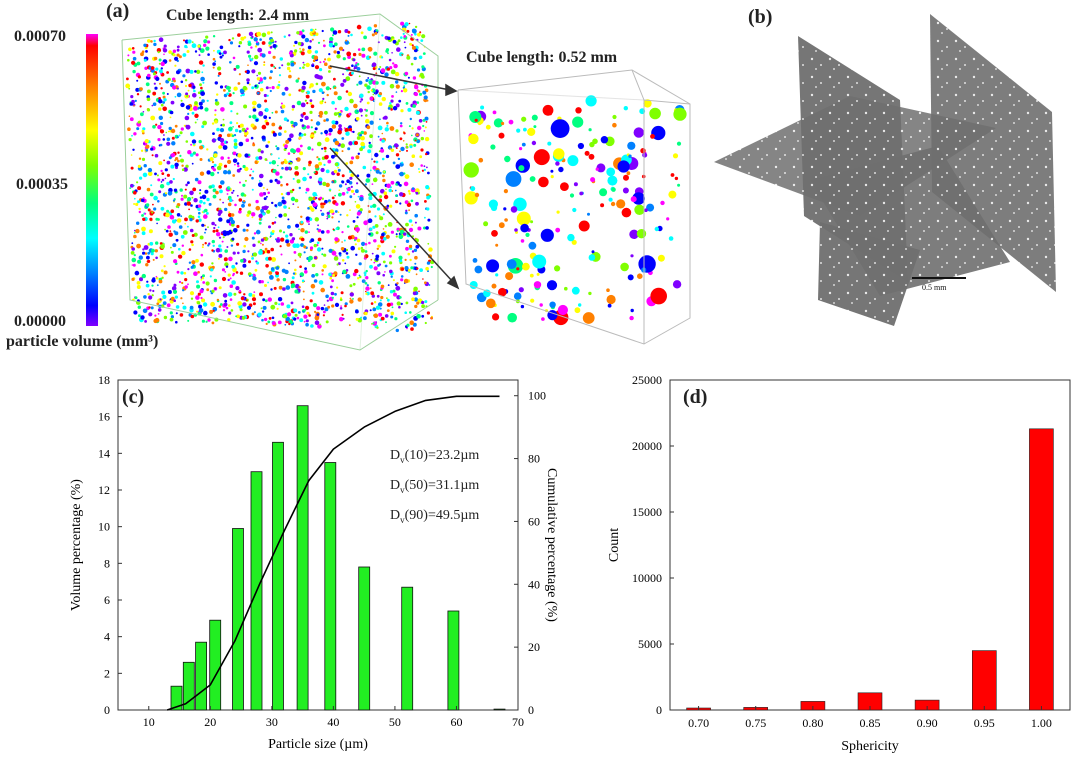 The height and width of the screenshot is (767, 1080). Describe the element at coordinates (280, 177) in the screenshot. I see `large-cube-particles` at that location.